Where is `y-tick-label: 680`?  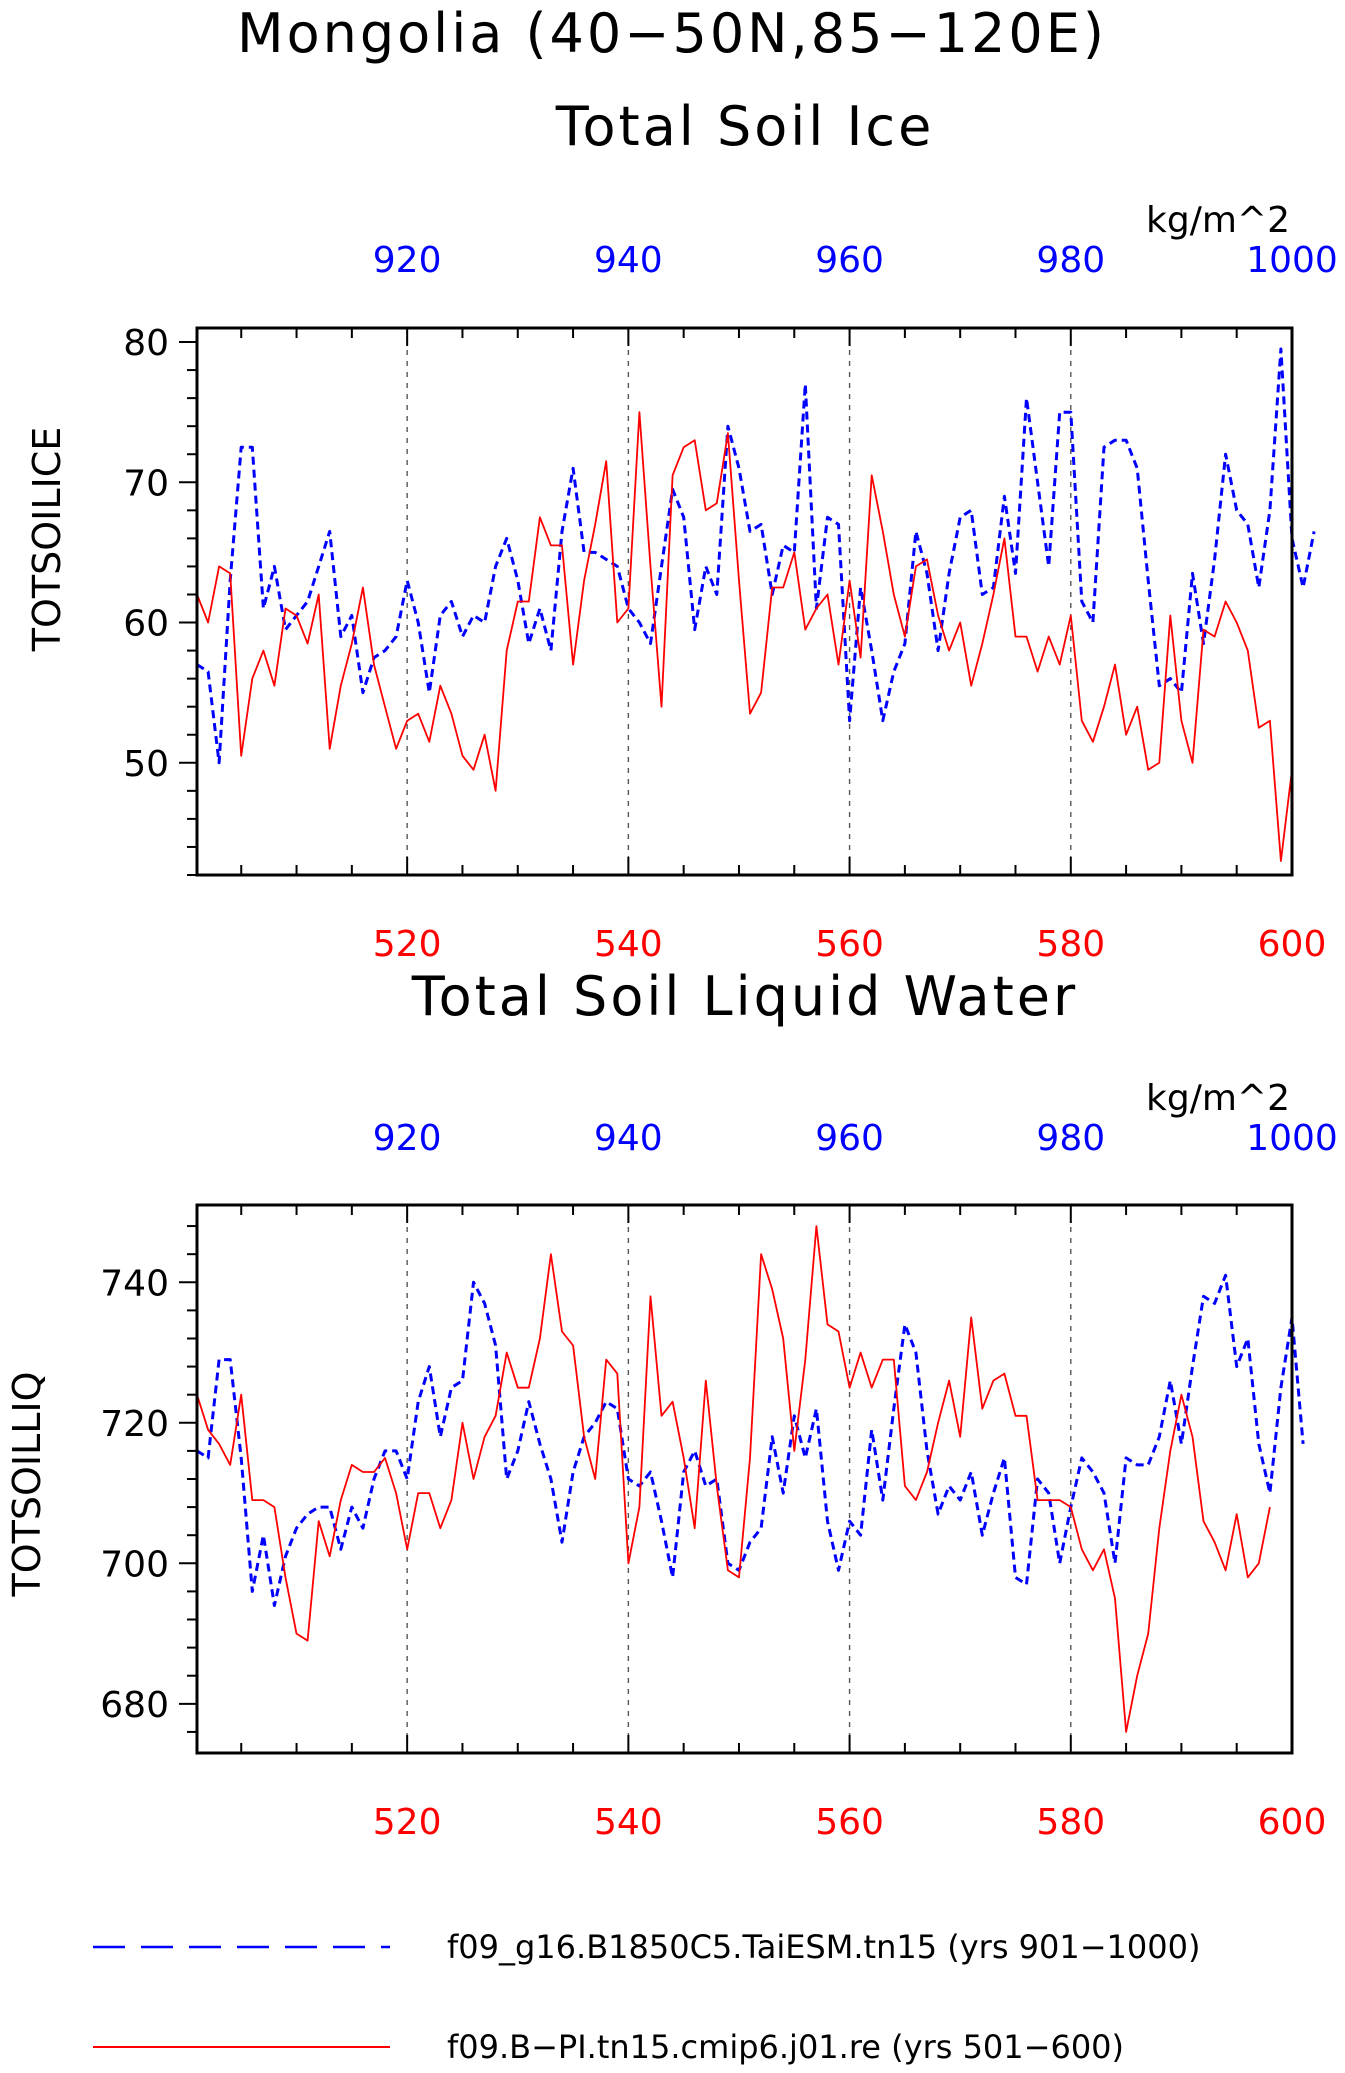
y-tick-label: 680 is located at coordinates (134, 1705).